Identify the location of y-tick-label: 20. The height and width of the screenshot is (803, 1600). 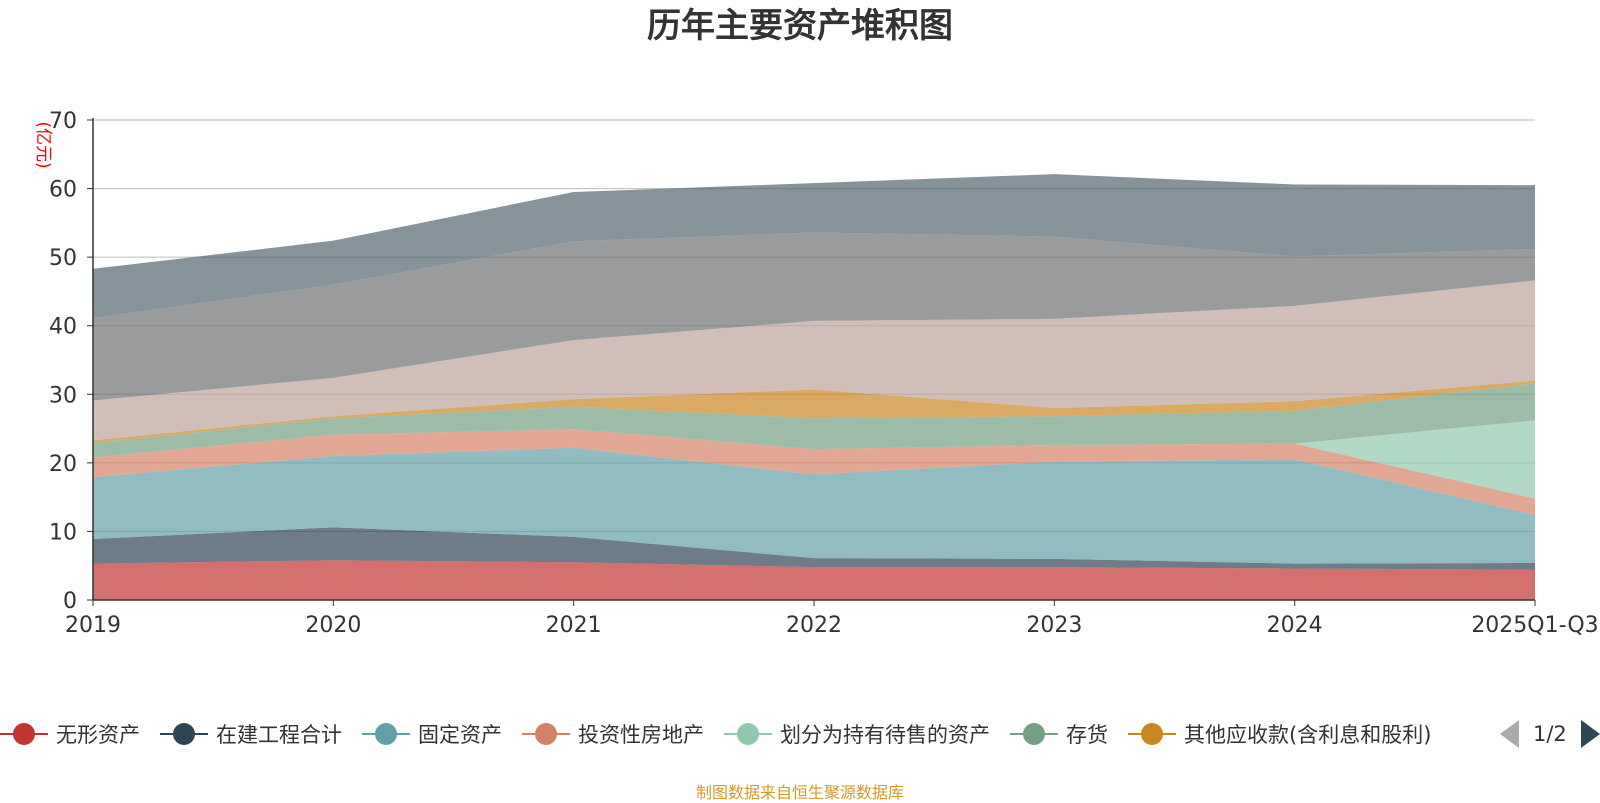
(63, 464).